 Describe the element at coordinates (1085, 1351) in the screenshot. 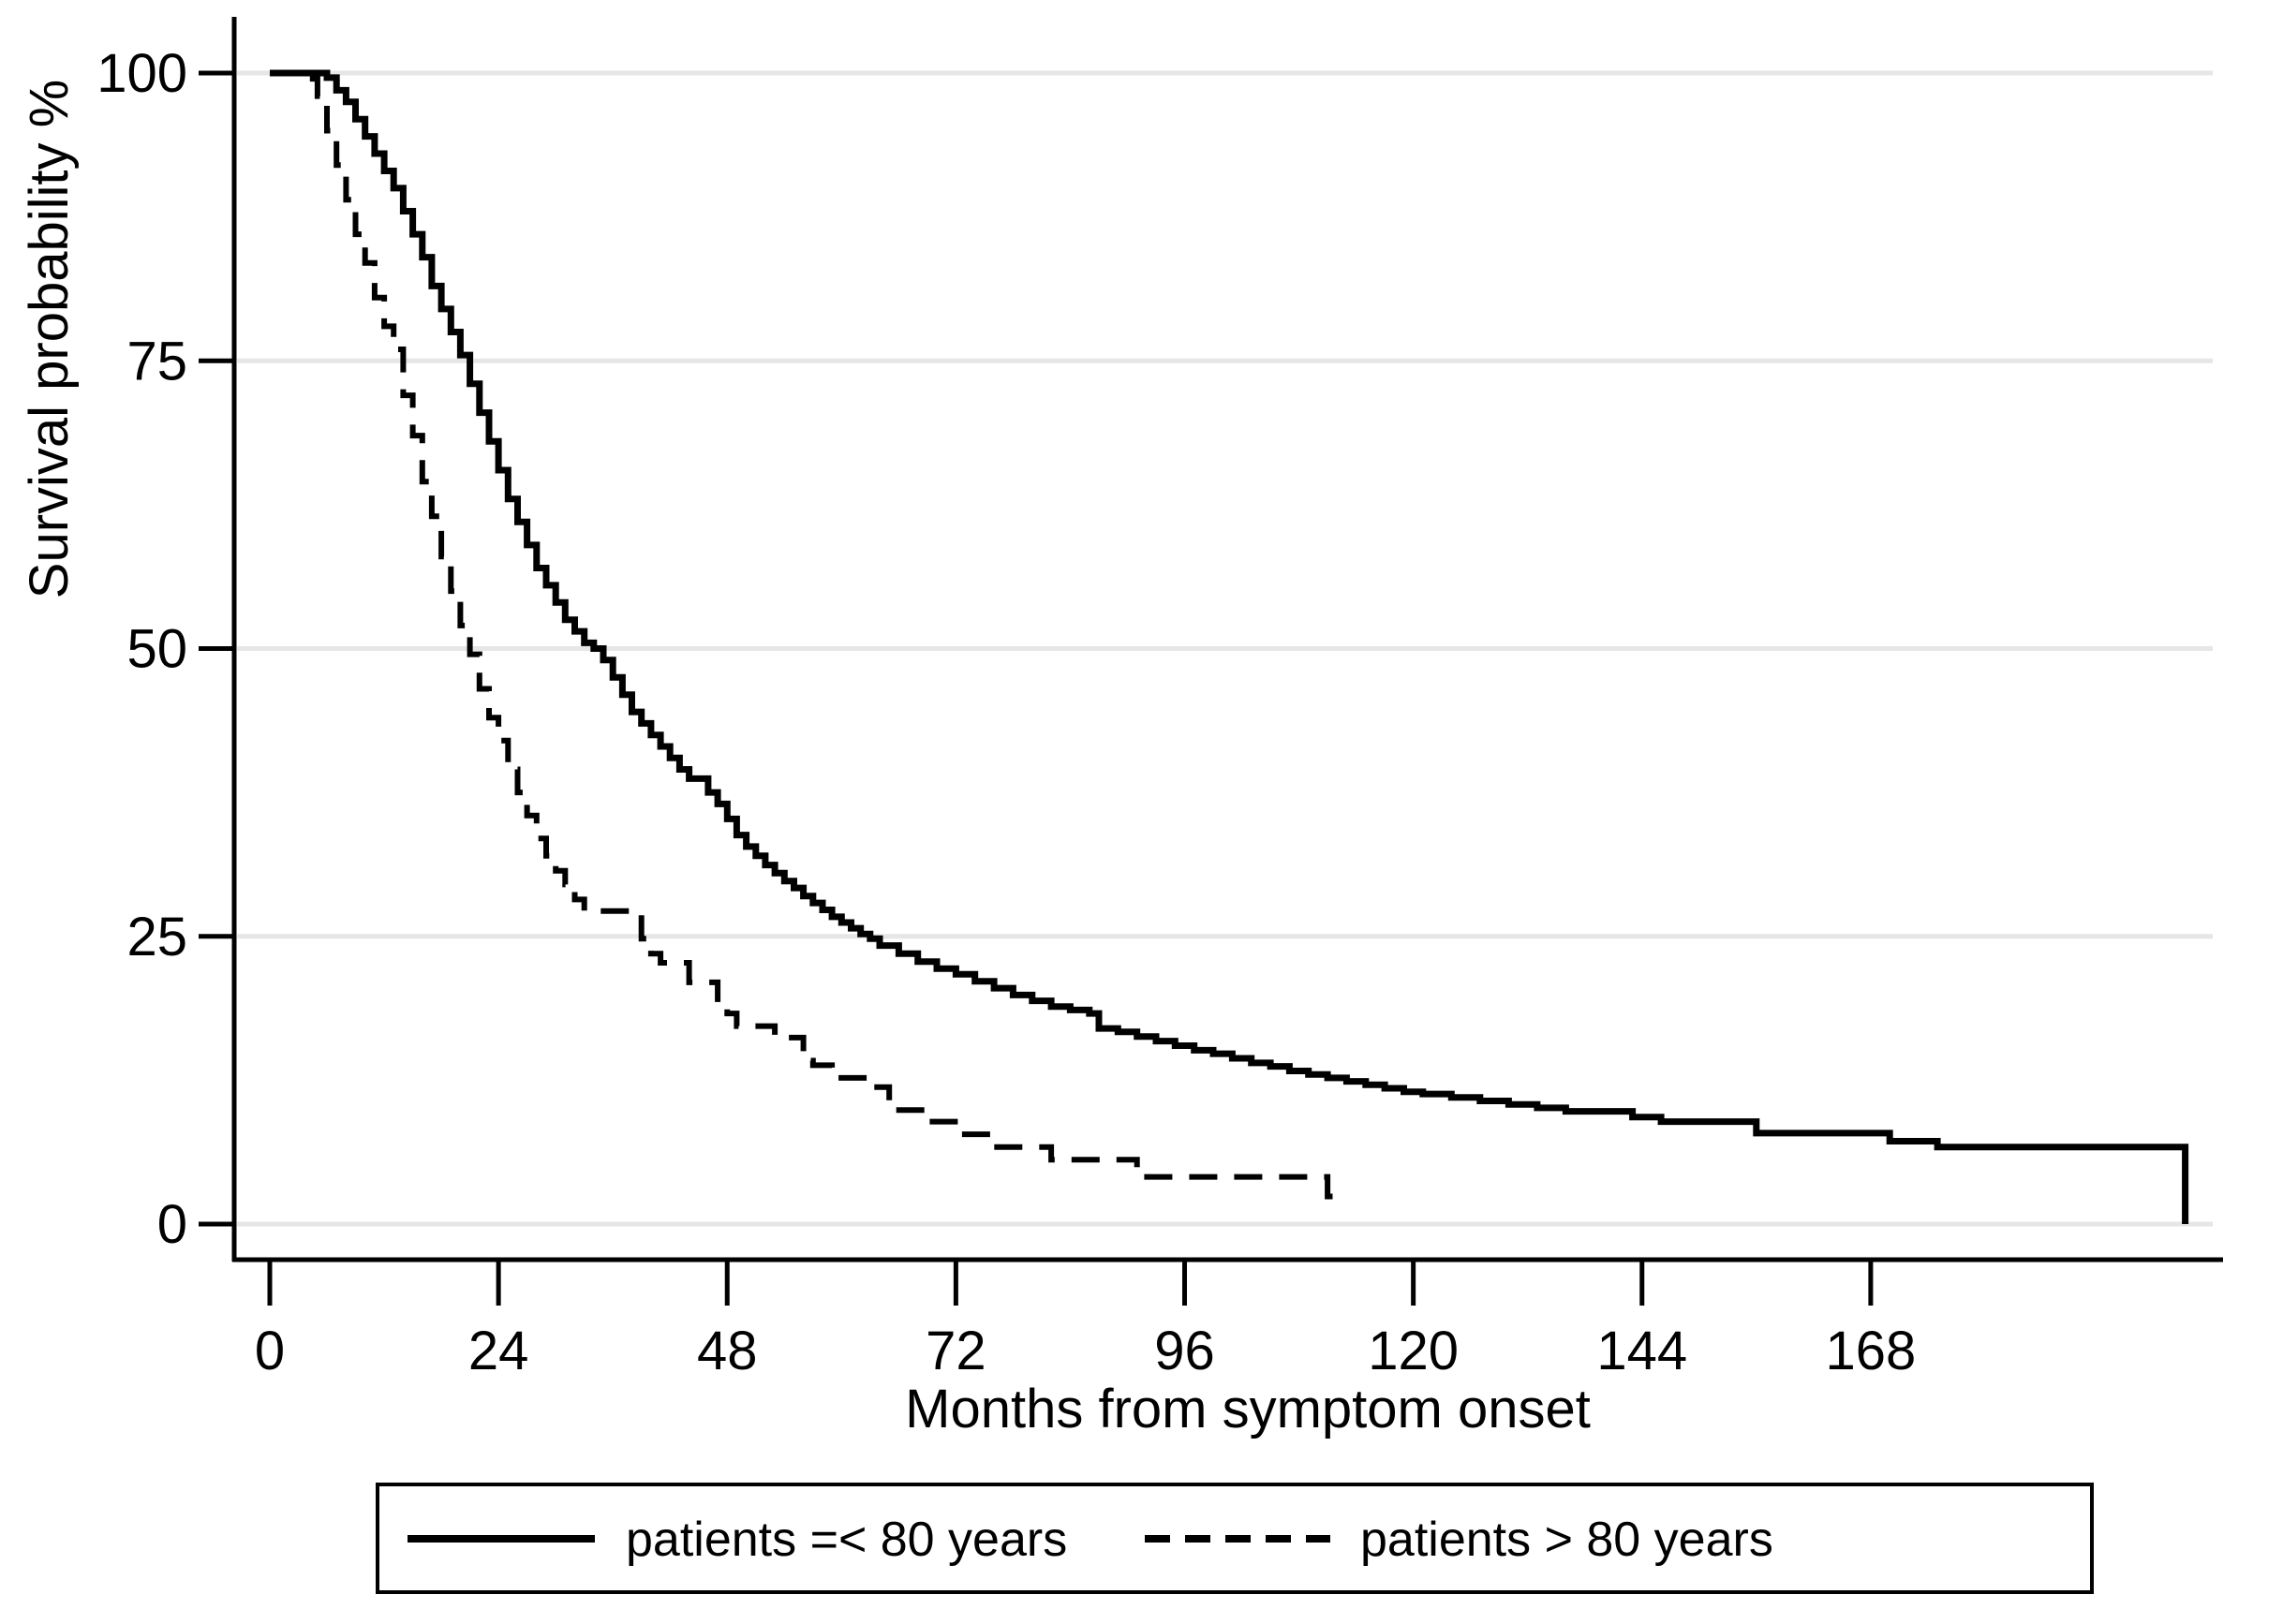

I see `x-axis-tick-labels: 0 24 48 72 96 120 144 168` at that location.